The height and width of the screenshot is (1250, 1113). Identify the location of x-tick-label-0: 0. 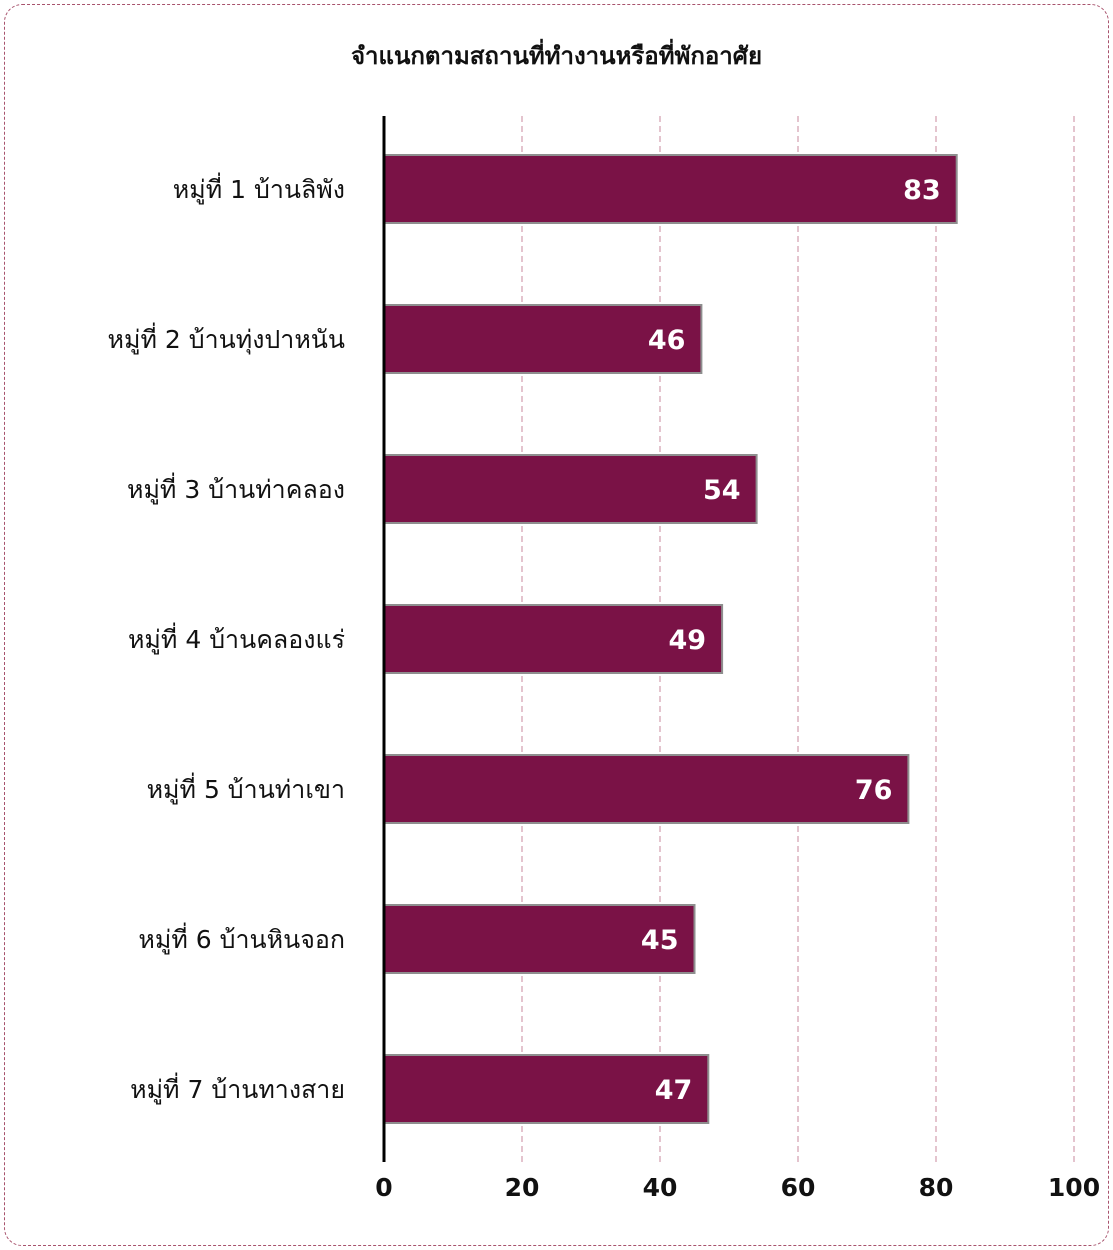
(383, 1187).